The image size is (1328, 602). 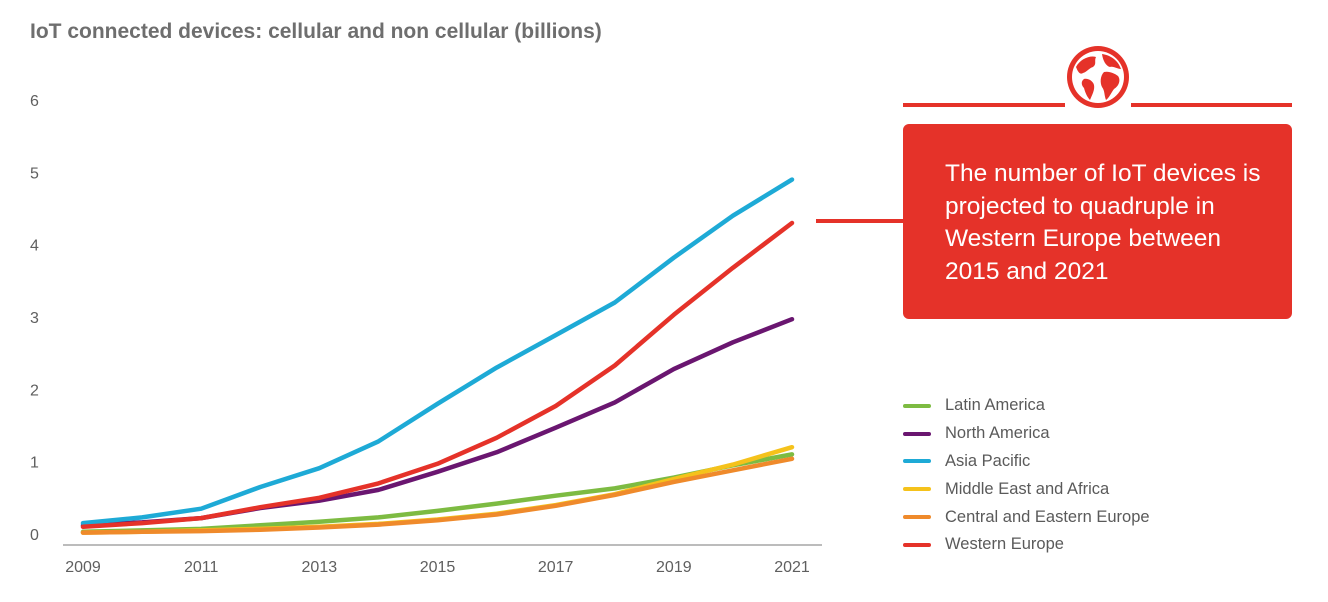 What do you see at coordinates (201, 567) in the screenshot?
I see `x-tick-label: 2011` at bounding box center [201, 567].